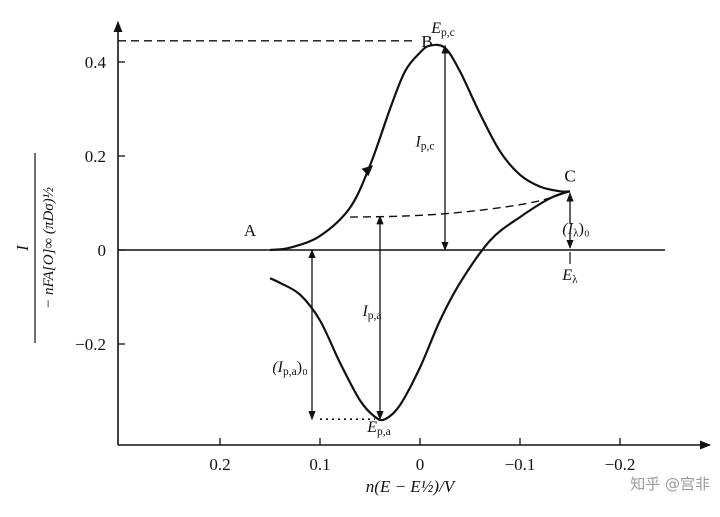  I want to click on y-axis-label: I − nFA[O]∞ (πDσ)½, so click(35, 248).